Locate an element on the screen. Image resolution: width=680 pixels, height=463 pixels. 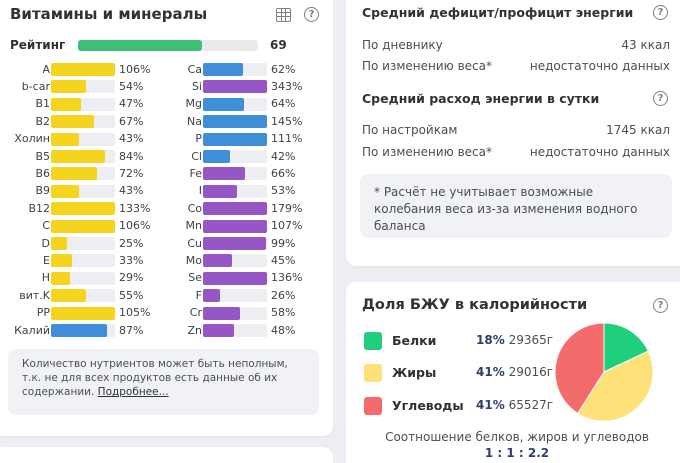
vitamins-help-icon: ? is located at coordinates (311, 14).